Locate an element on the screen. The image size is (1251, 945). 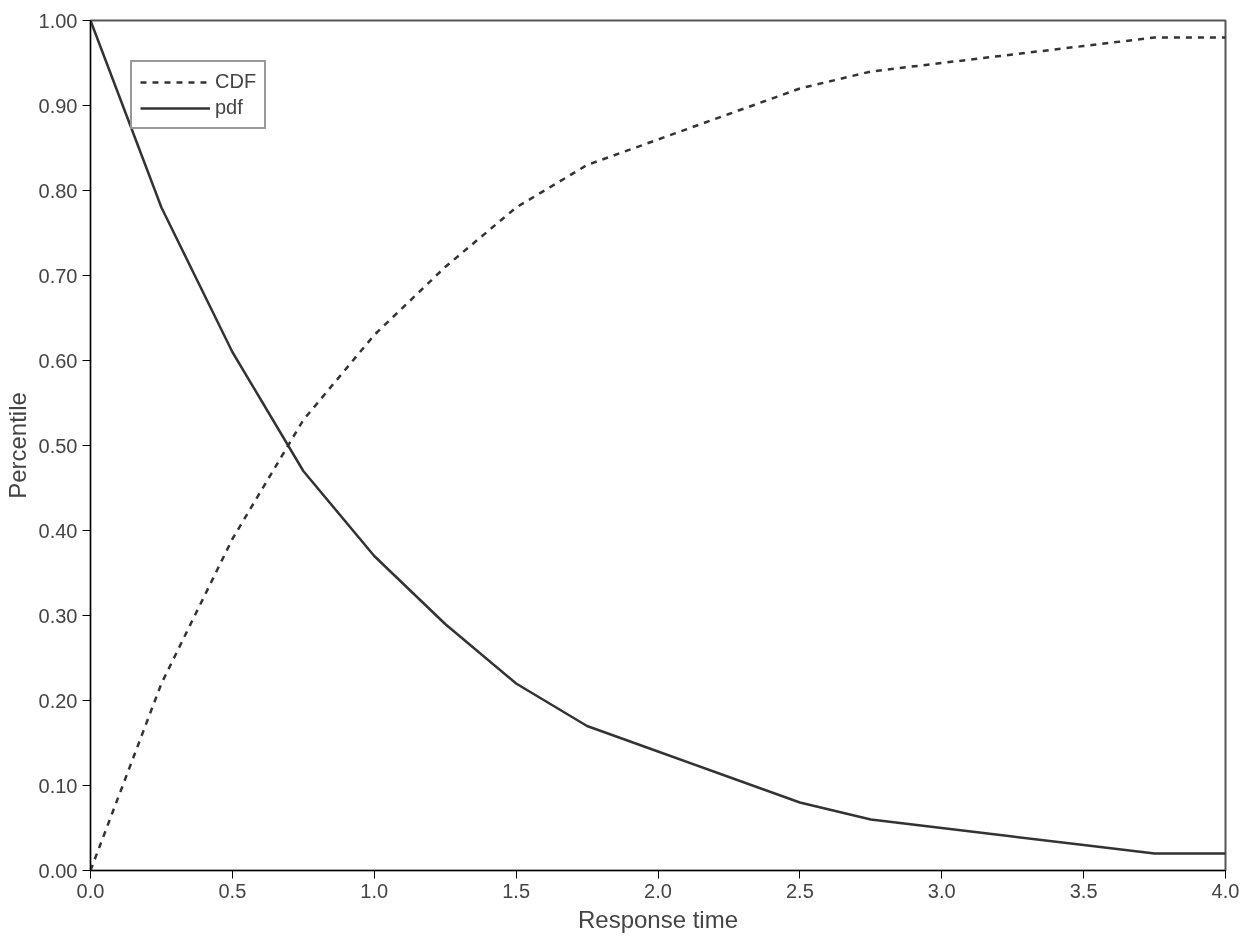
x-tick-label: 2.0 is located at coordinates (658, 890).